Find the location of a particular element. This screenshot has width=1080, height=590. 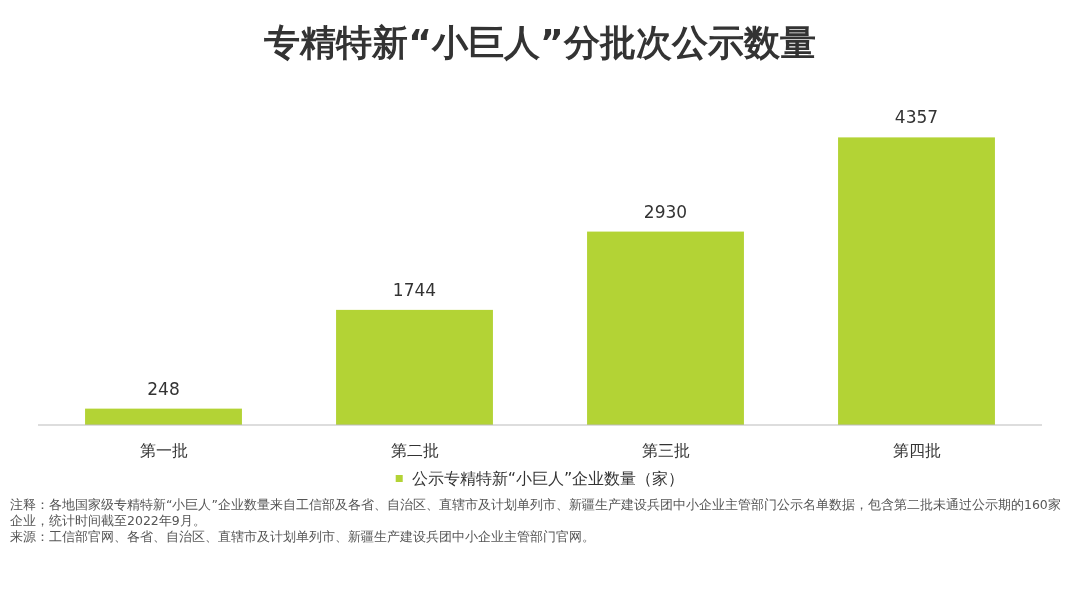

x-tick-label: 第三批 is located at coordinates (665, 450).